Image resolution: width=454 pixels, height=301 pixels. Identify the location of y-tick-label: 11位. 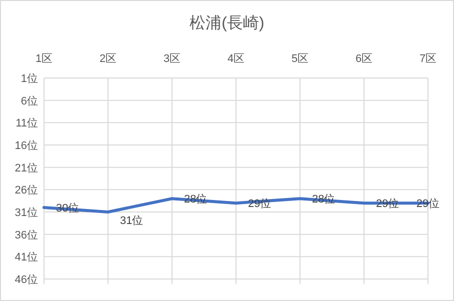
(27, 124).